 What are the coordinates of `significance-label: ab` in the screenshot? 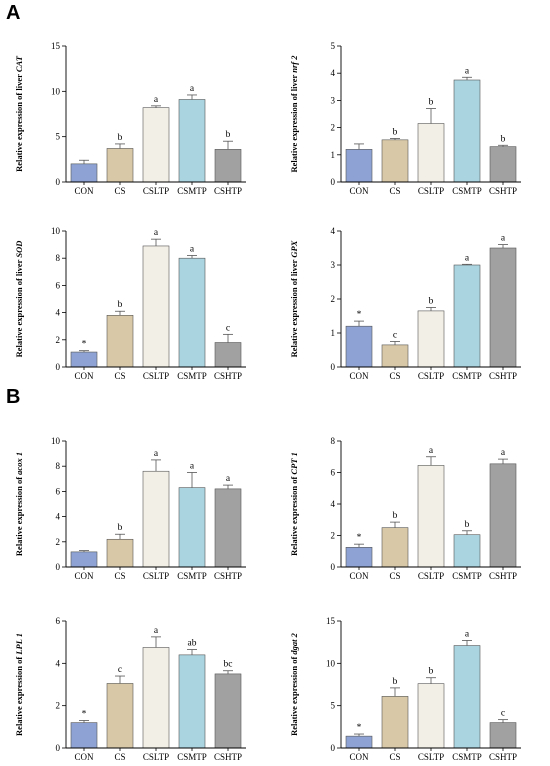 It's located at (192, 644).